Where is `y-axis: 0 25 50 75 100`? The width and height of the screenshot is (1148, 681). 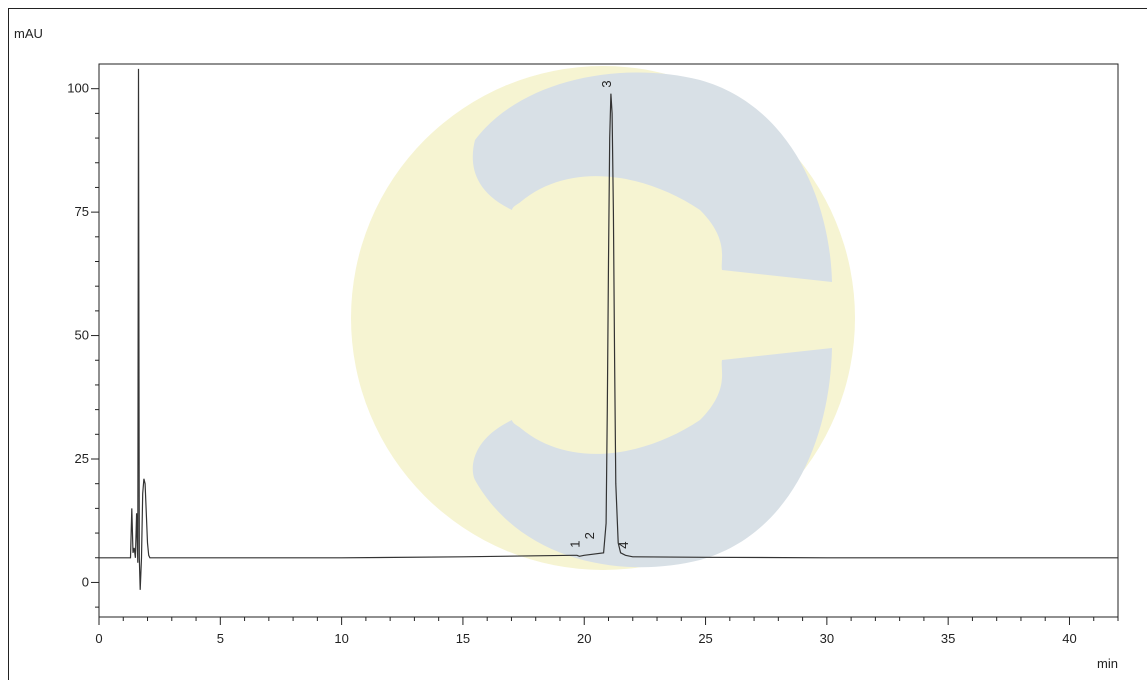 y-axis: 0 25 50 75 100 is located at coordinates (83, 344).